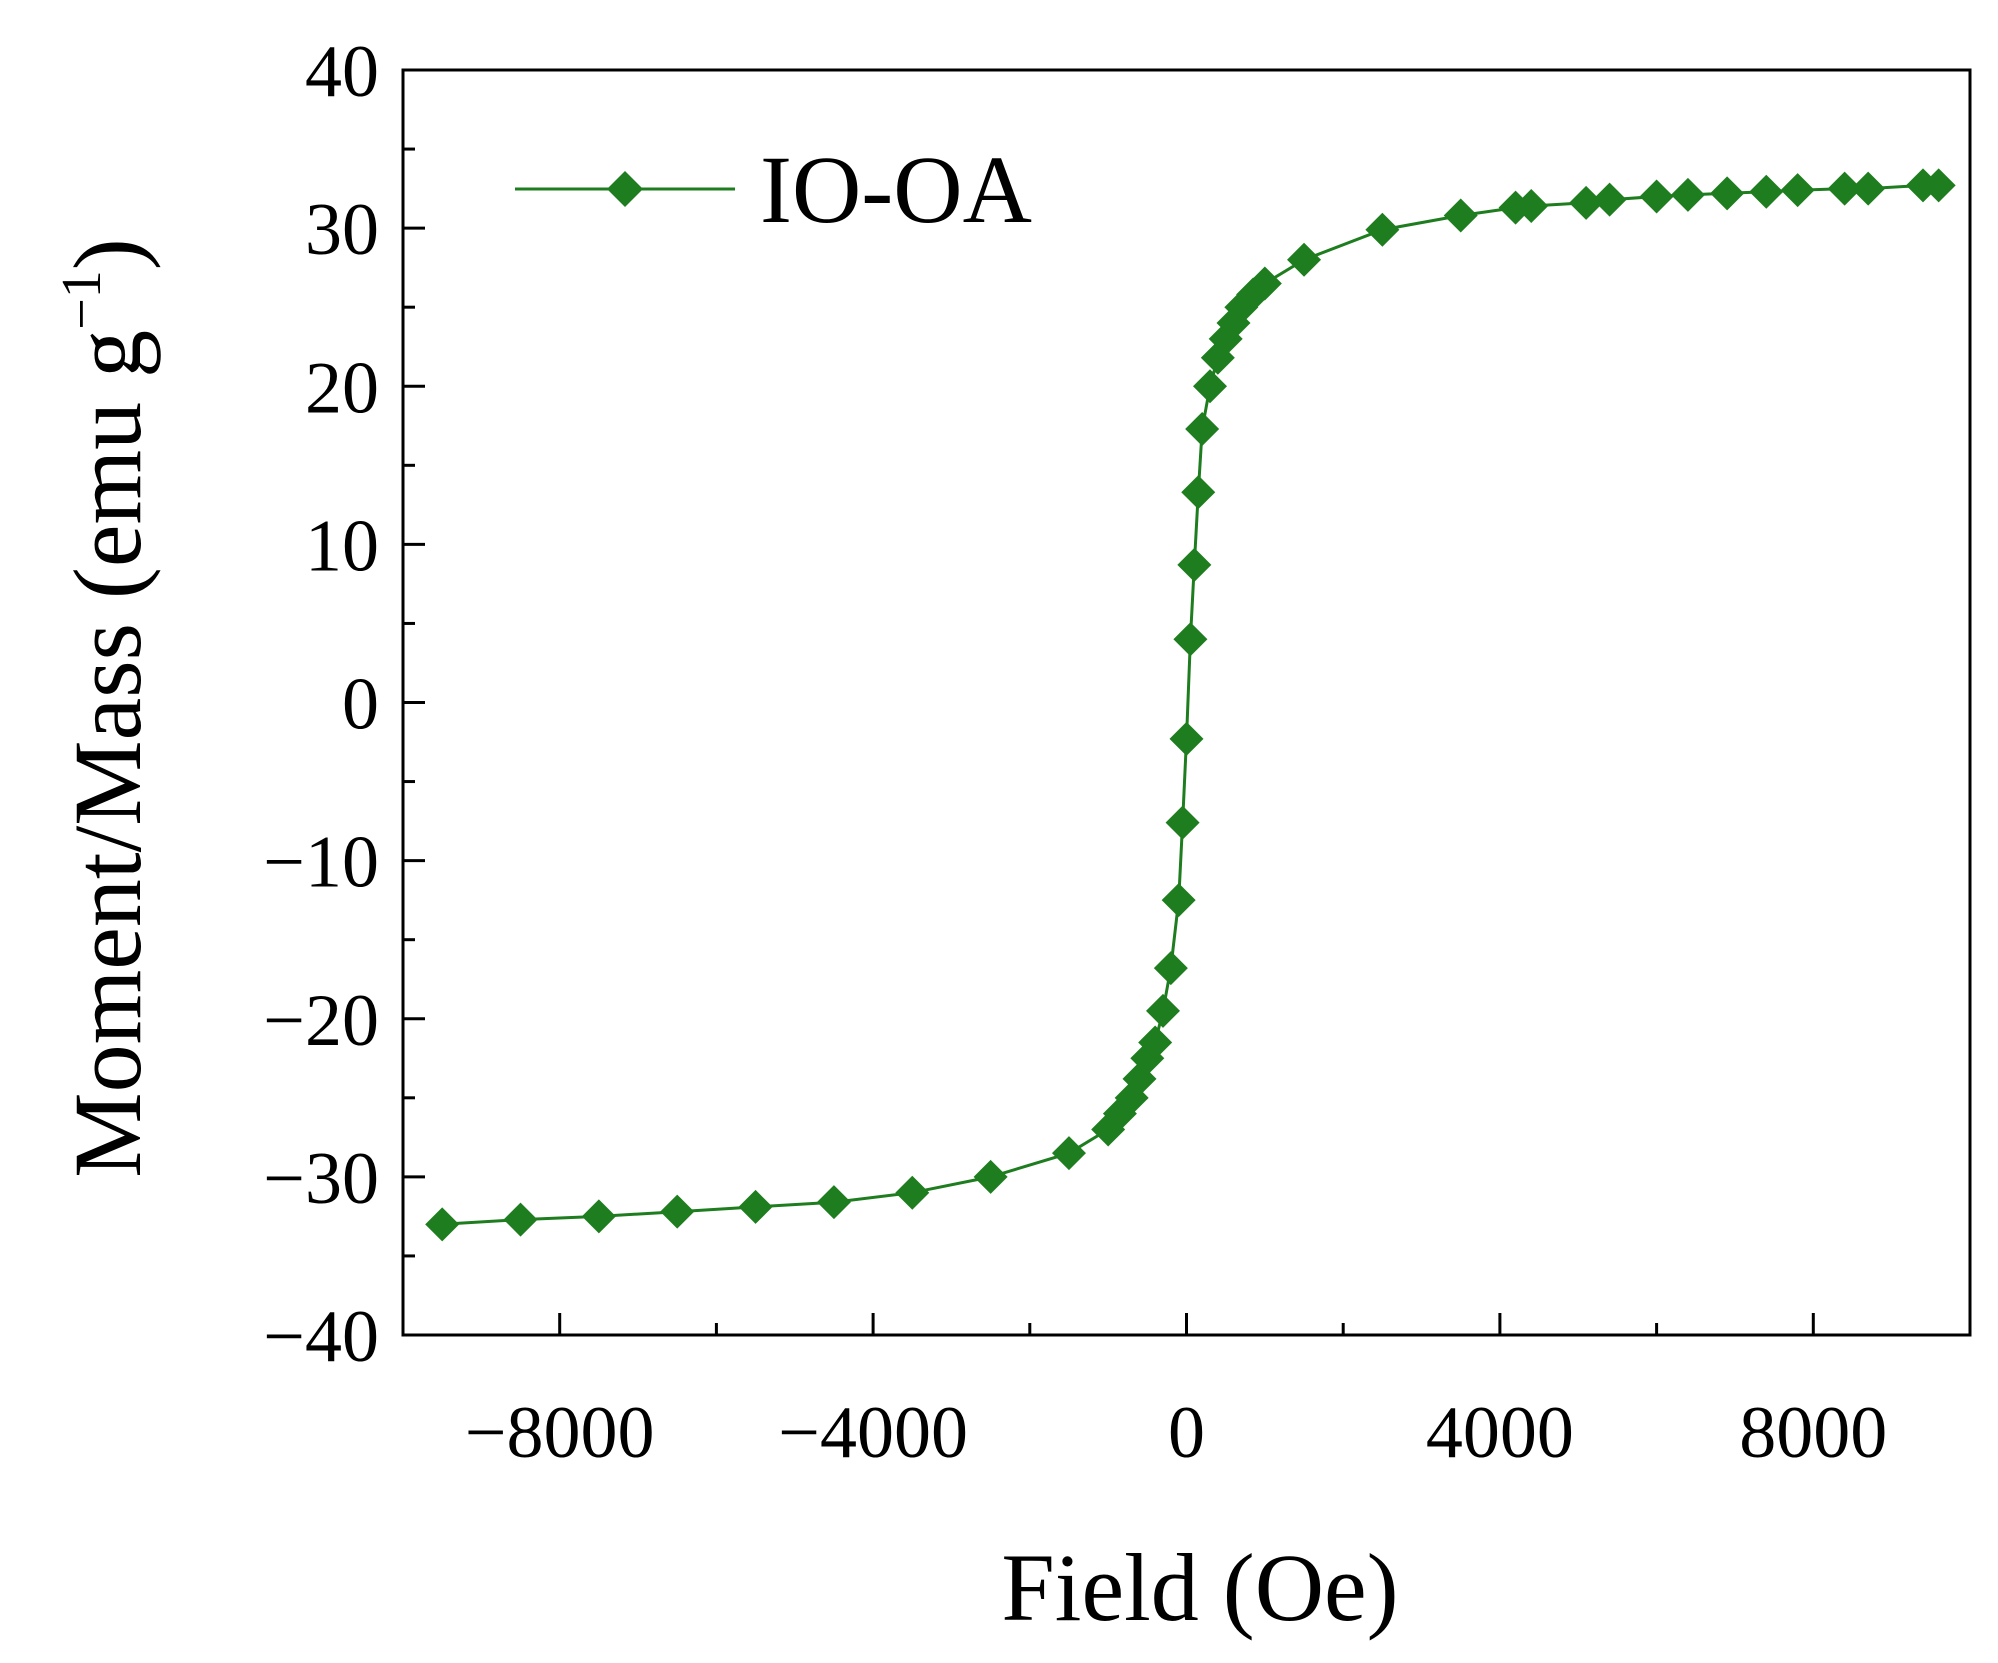 This screenshot has width=1998, height=1663. I want to click on x-tick-labels: −8000 −4000 0 4000 8000, so click(1176, 1433).